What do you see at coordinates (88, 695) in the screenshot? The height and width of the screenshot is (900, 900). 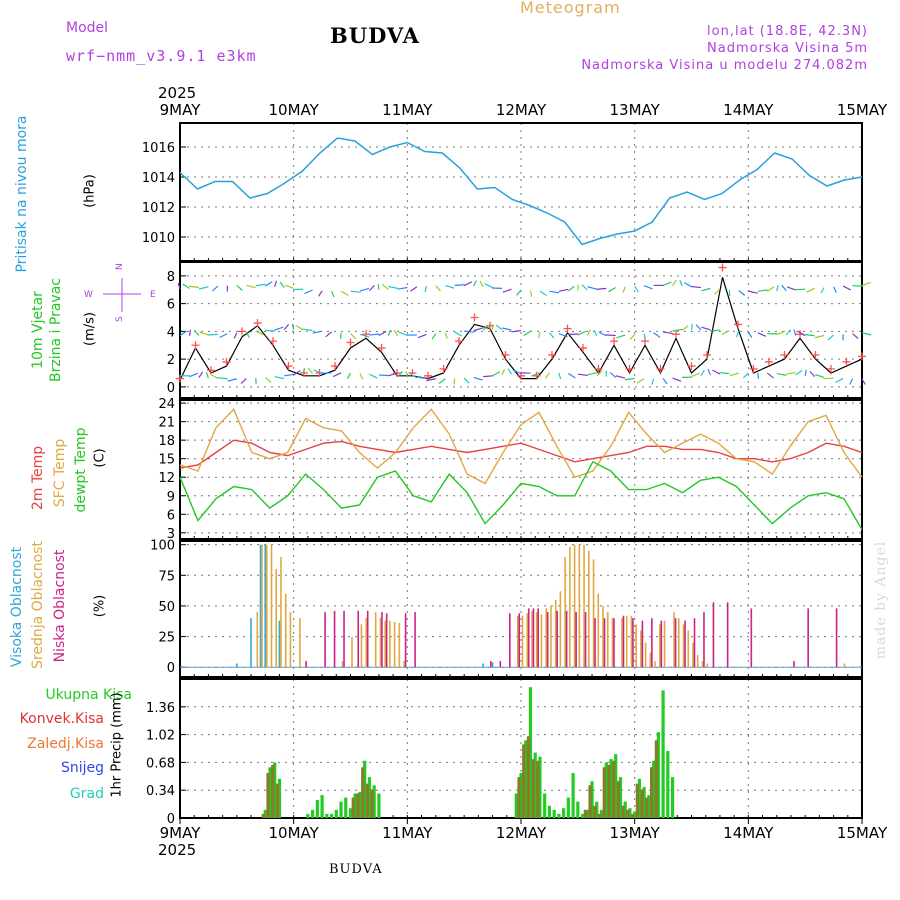 I see `total-rain-title: Ukupna Kisa` at bounding box center [88, 695].